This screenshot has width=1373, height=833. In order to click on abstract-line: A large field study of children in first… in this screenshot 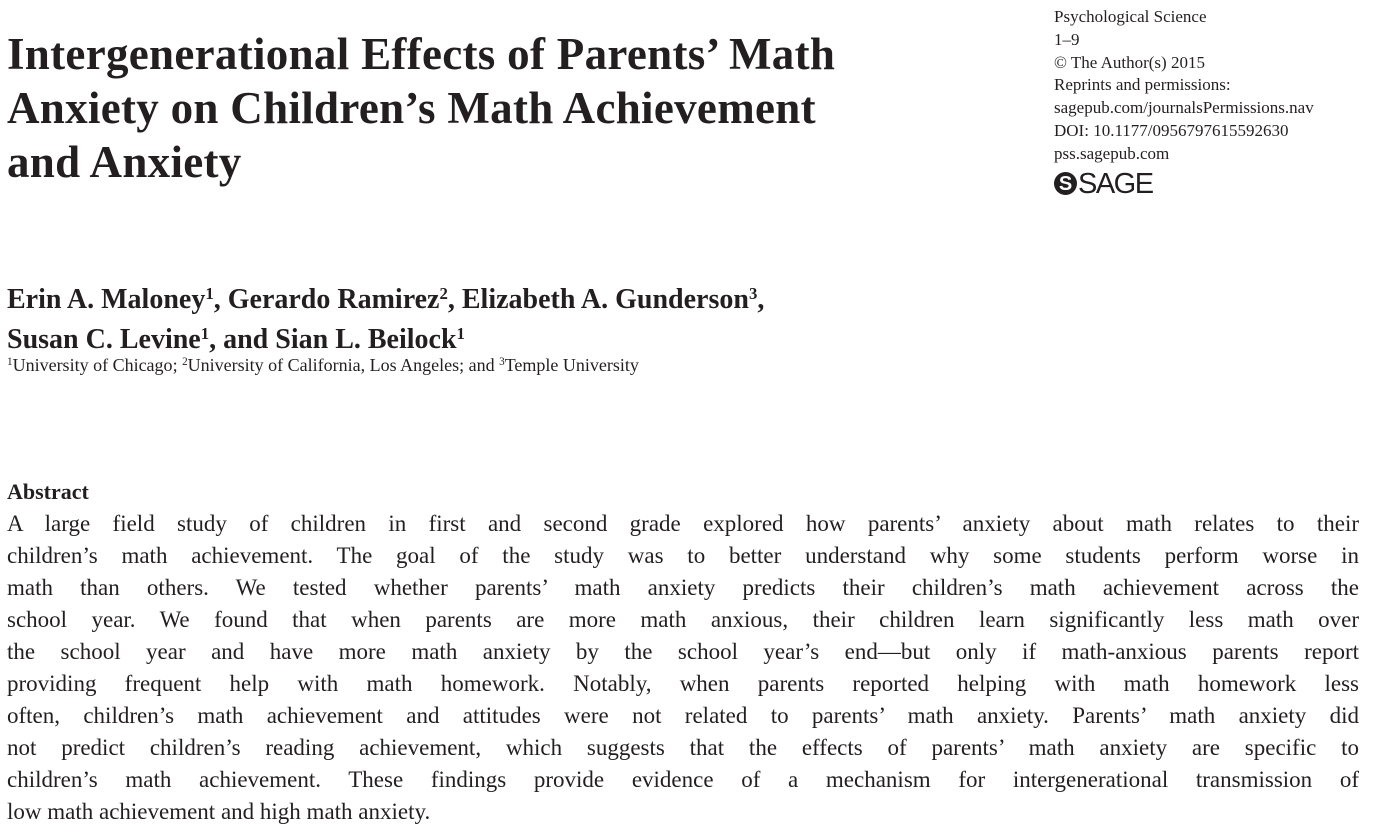, I will do `click(683, 523)`.